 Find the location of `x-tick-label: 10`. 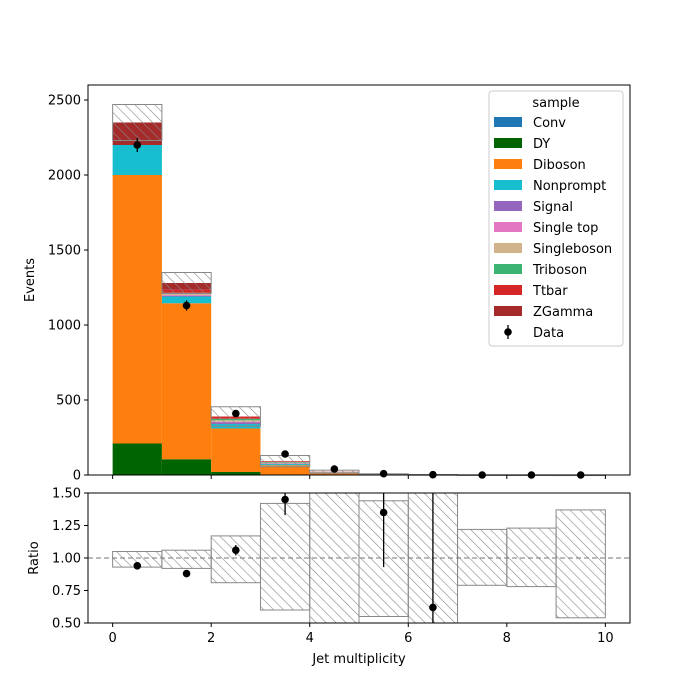

x-tick-label: 10 is located at coordinates (605, 638).